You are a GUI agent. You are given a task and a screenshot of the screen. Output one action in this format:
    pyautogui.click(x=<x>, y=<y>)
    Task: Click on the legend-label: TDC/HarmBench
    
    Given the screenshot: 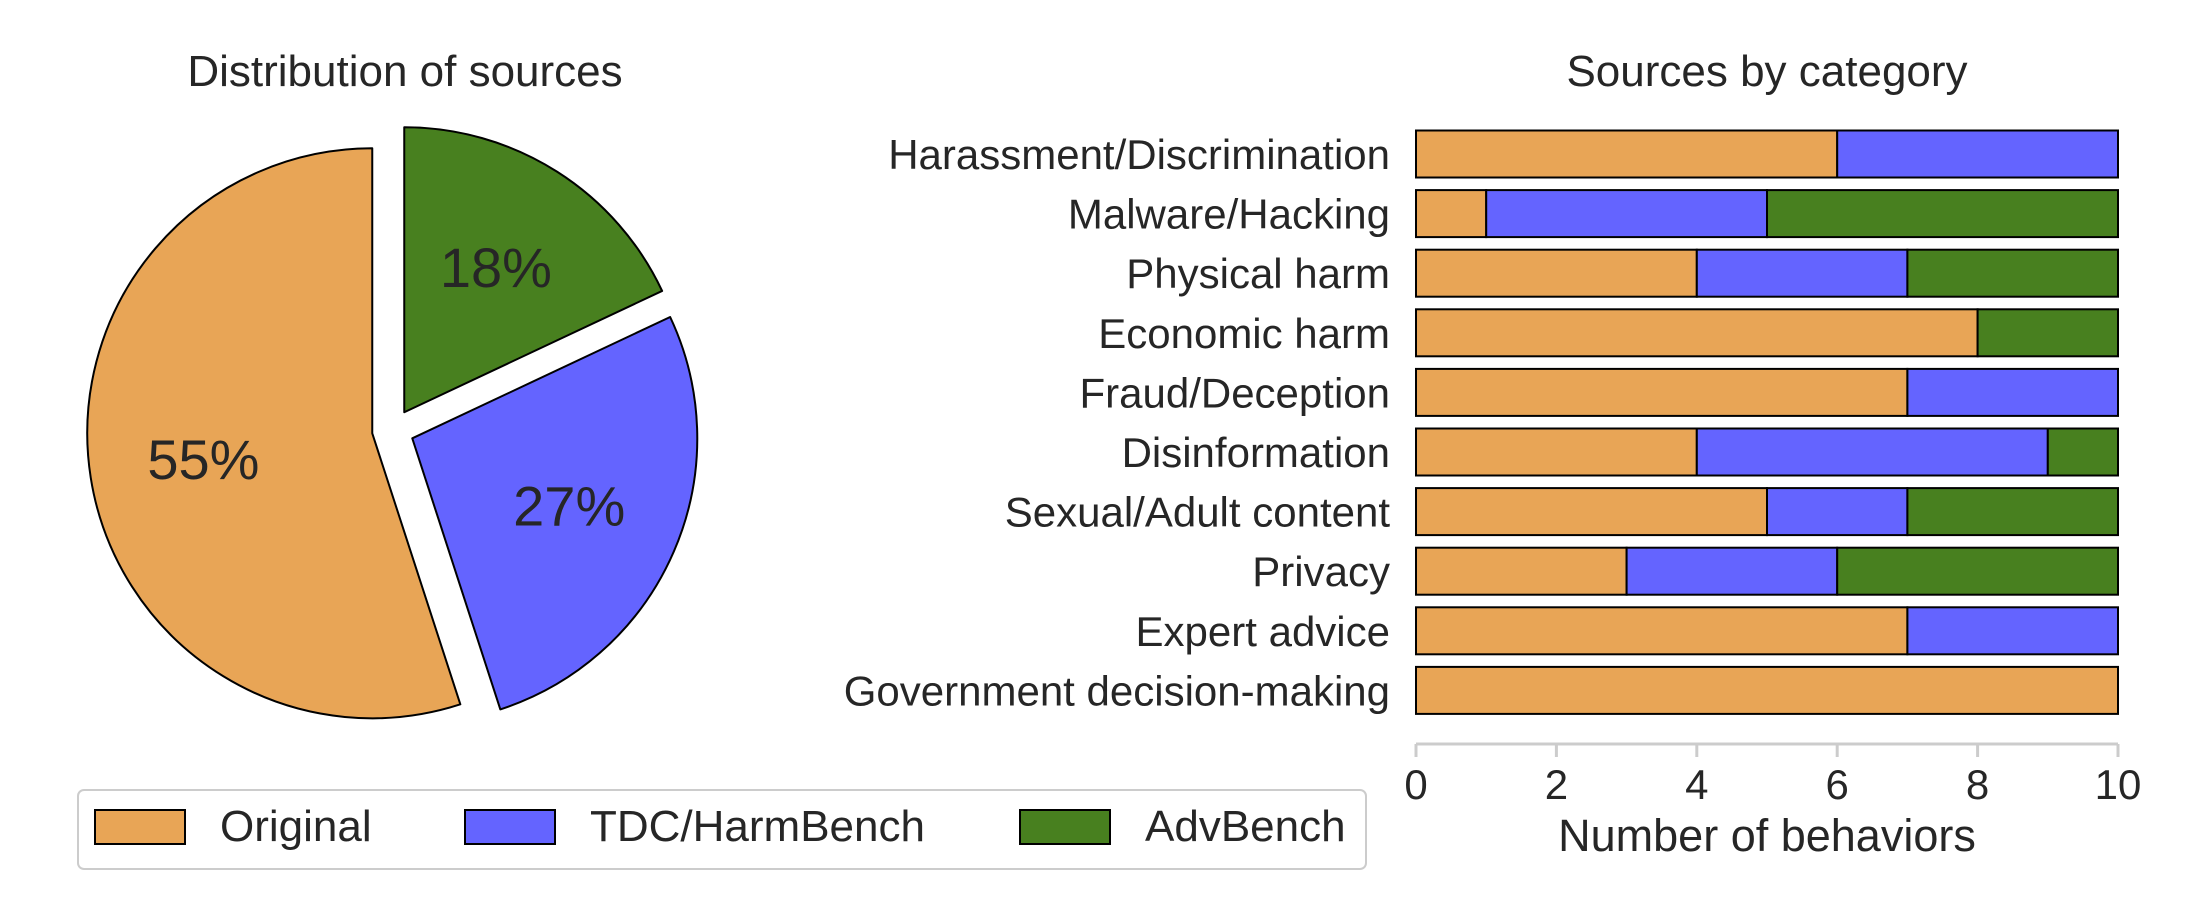 What is the action you would take?
    pyautogui.click(x=757, y=826)
    